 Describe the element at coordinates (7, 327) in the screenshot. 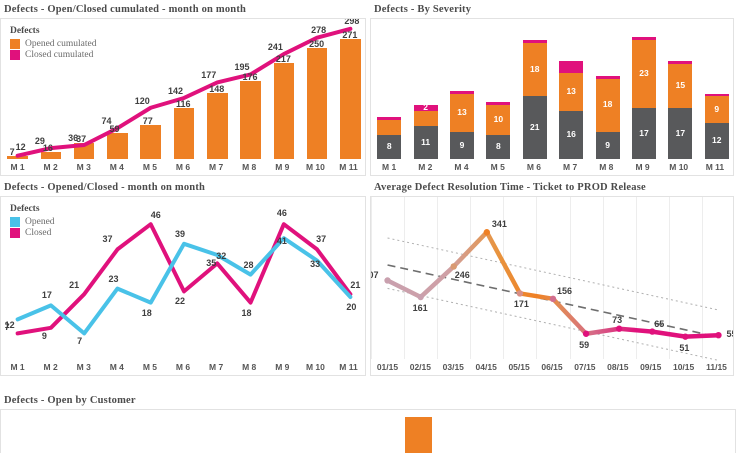

I see `monthly-closed-value: 7` at that location.